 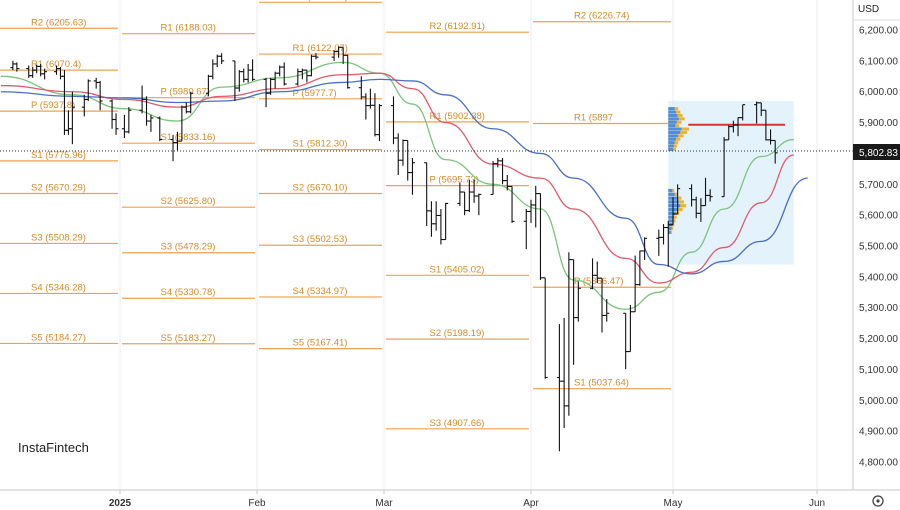 I want to click on price-tick-label: 5,100.00, so click(x=878, y=370).